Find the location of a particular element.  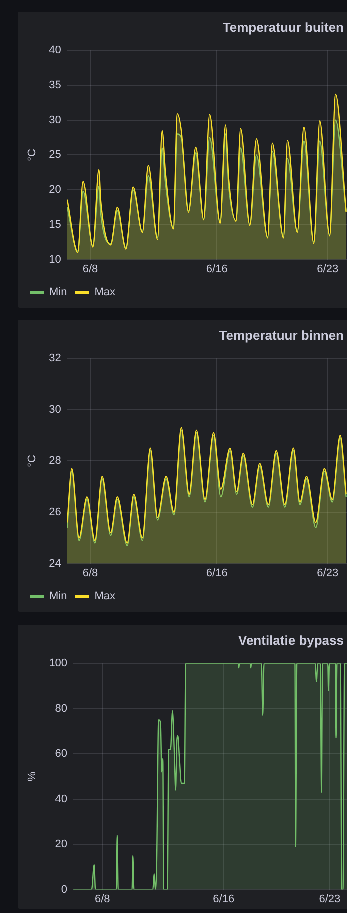

y-tick-label: 80 is located at coordinates (61, 708).